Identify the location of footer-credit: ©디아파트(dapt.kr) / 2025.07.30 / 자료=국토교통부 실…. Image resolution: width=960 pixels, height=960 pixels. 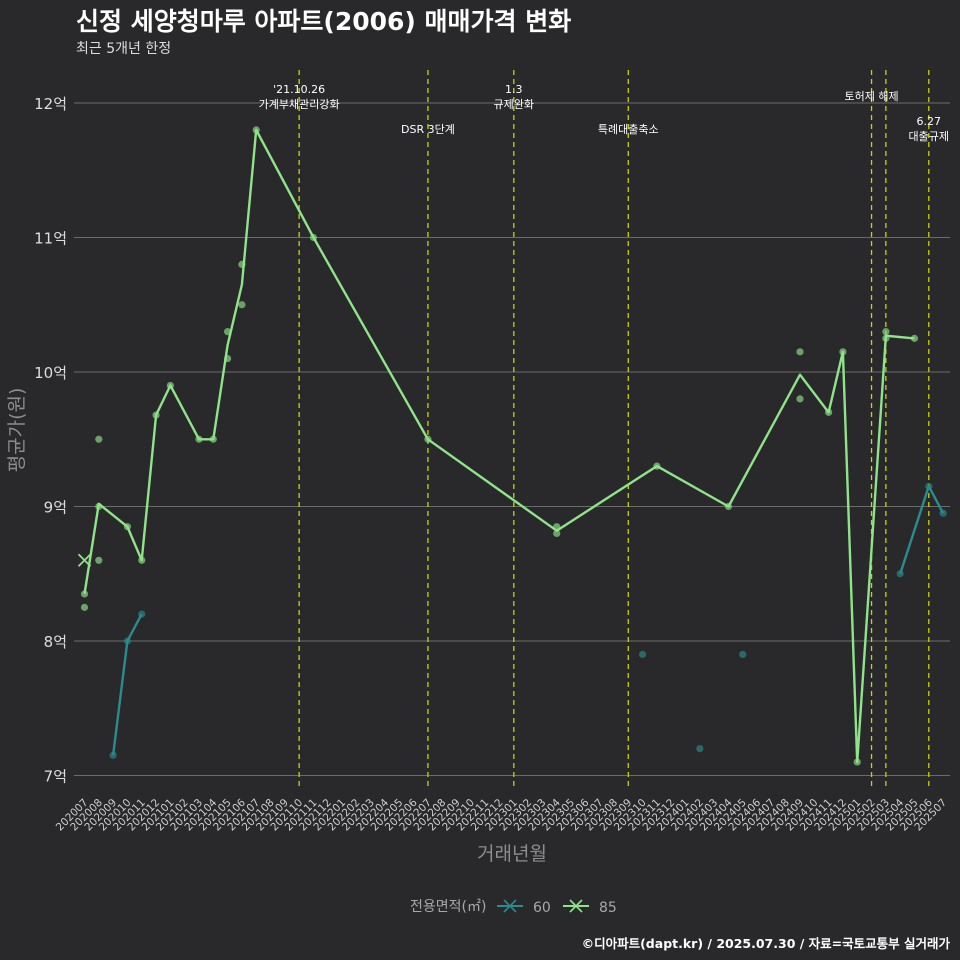
(765, 943).